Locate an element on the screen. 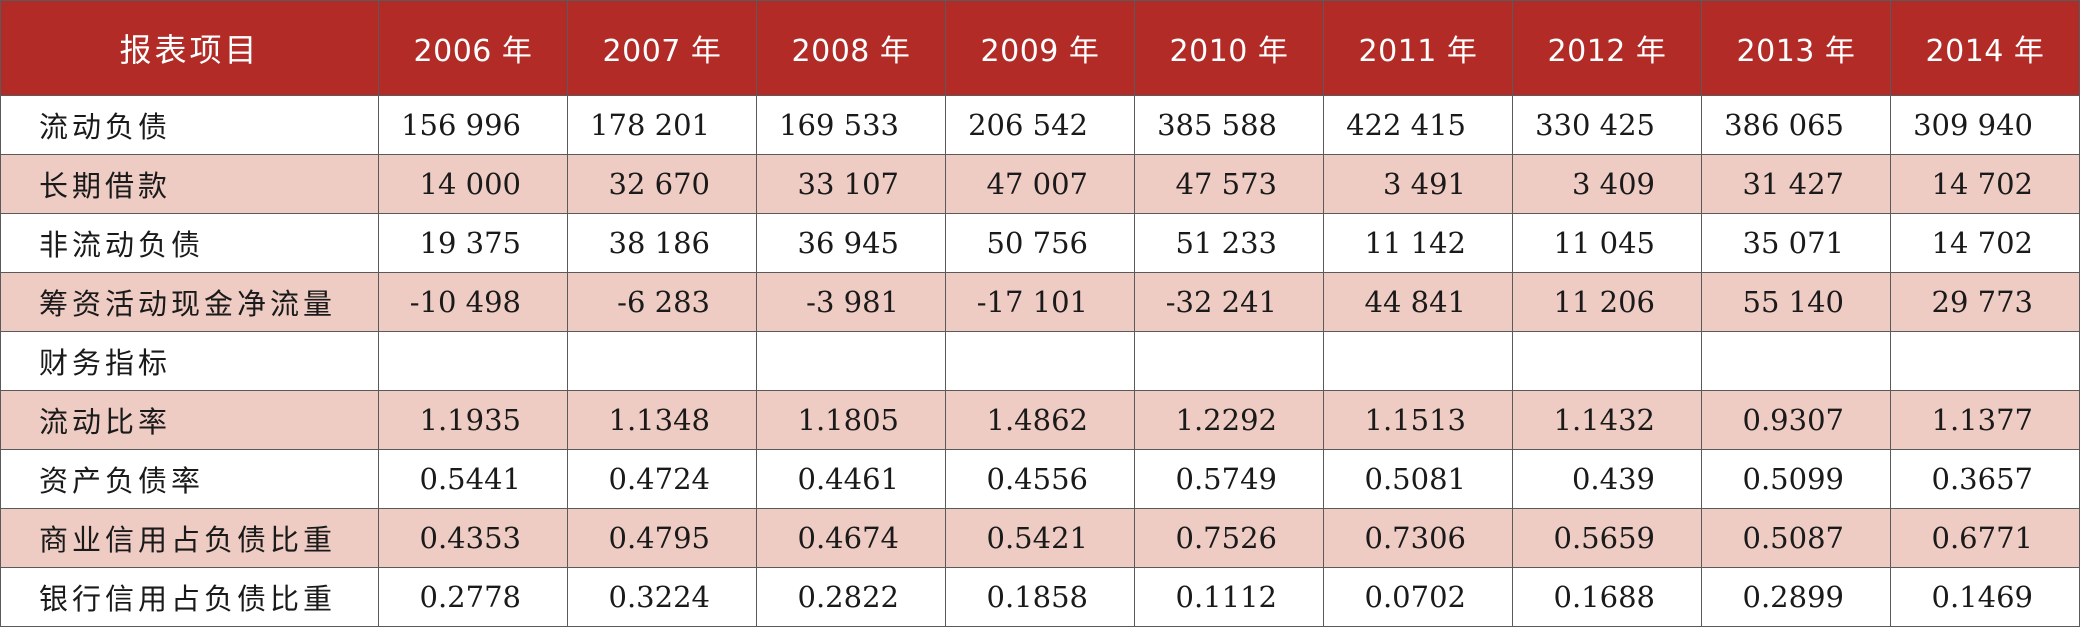 The height and width of the screenshot is (627, 2080). column-header-year: 2013 年 is located at coordinates (1796, 48).